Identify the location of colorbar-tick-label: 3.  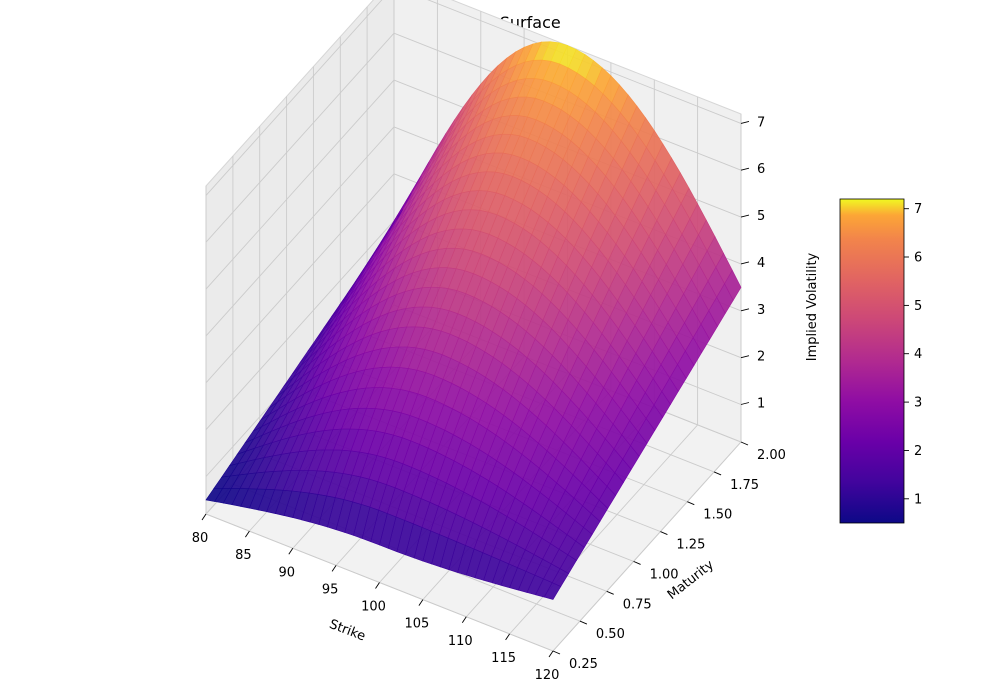
(918, 403).